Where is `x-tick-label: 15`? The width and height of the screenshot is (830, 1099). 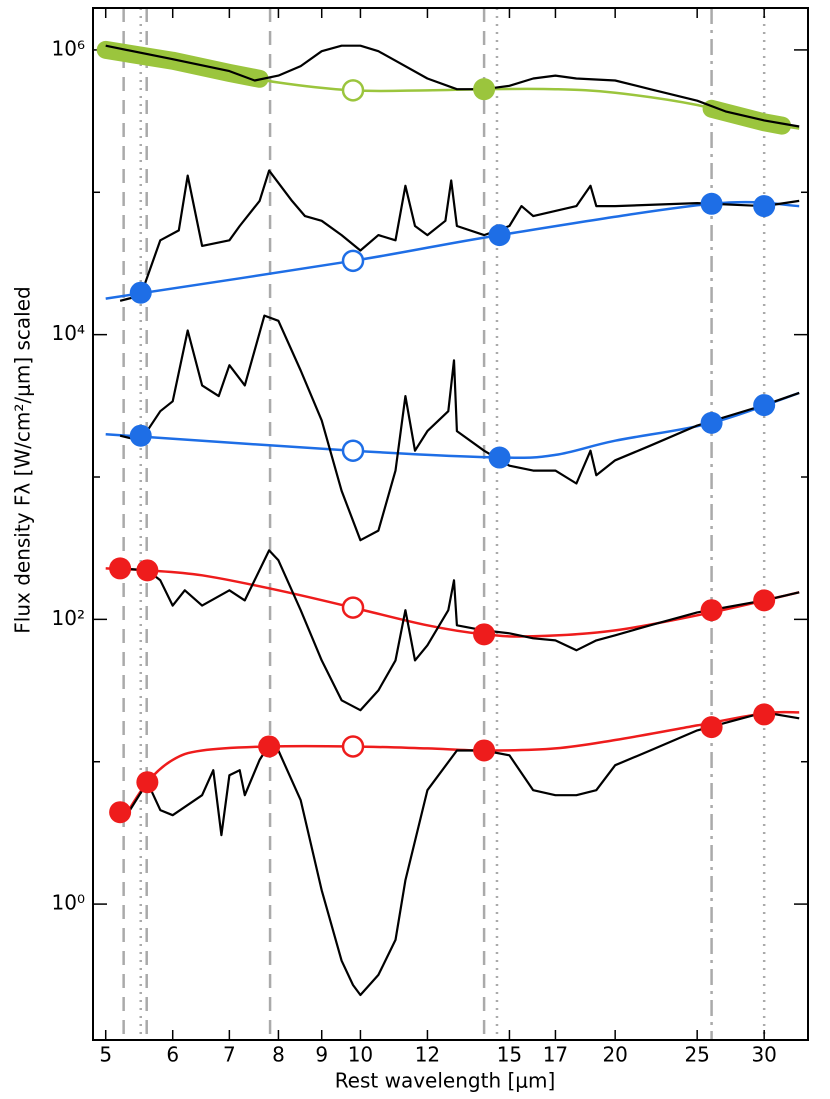 x-tick-label: 15 is located at coordinates (509, 1055).